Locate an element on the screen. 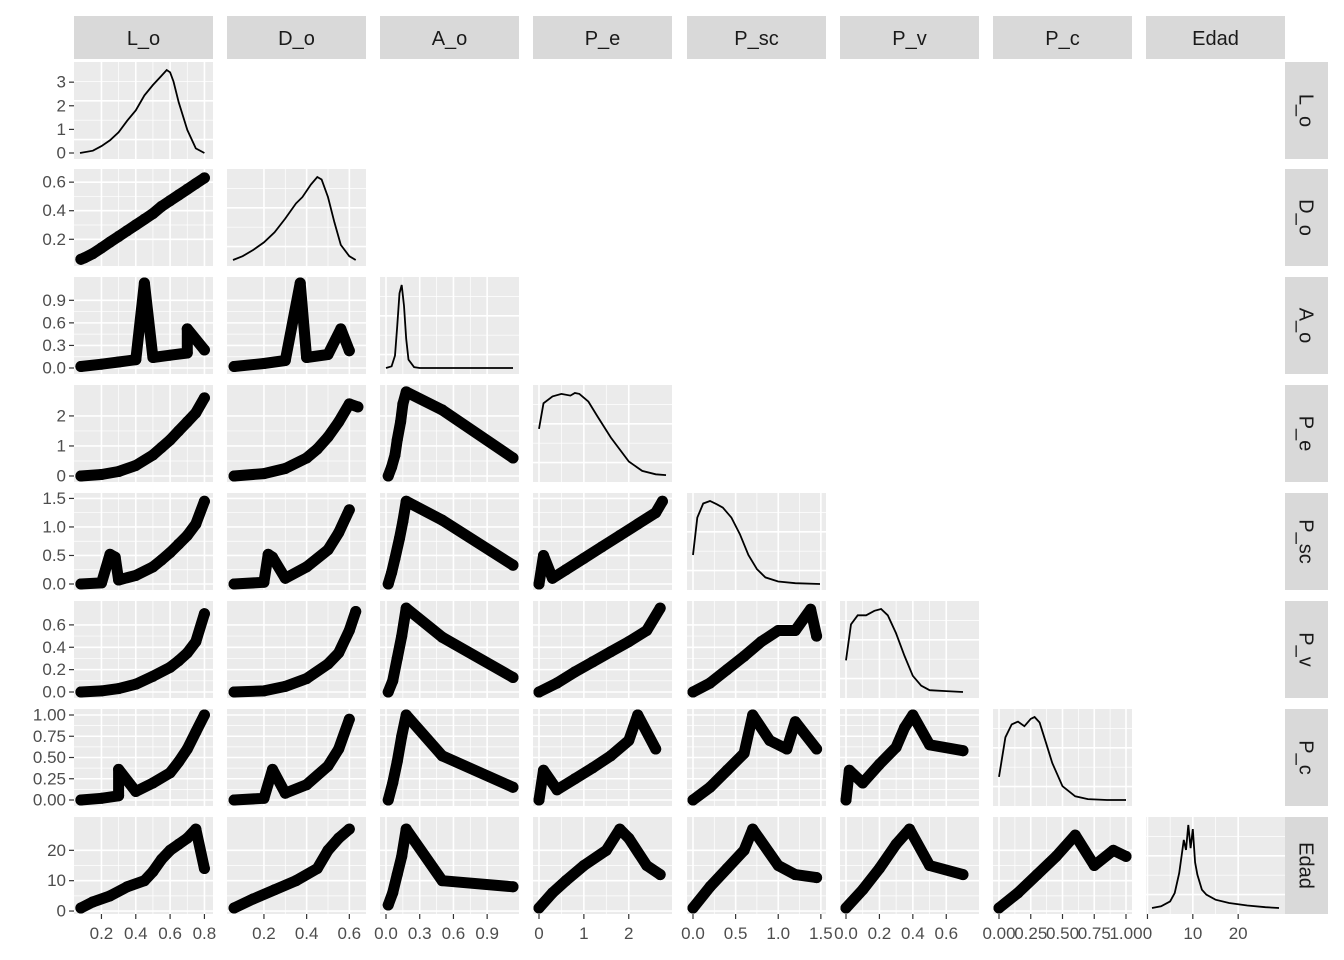  density-line-P_sc is located at coordinates (756, 542).